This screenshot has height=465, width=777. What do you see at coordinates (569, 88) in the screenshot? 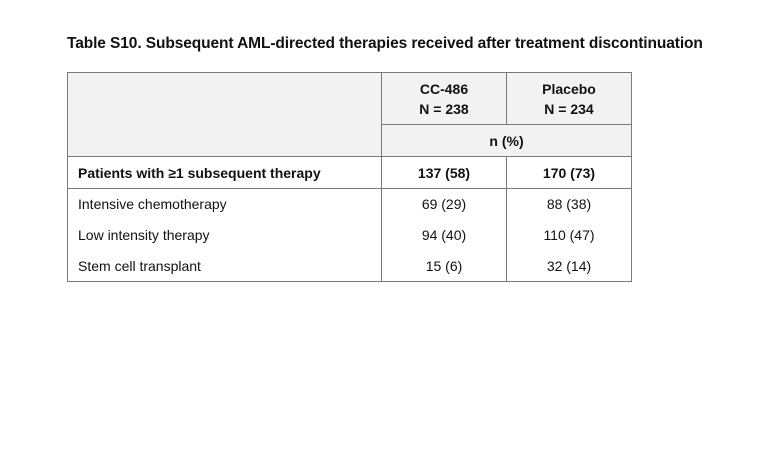
I see `column-name: Placebo` at bounding box center [569, 88].